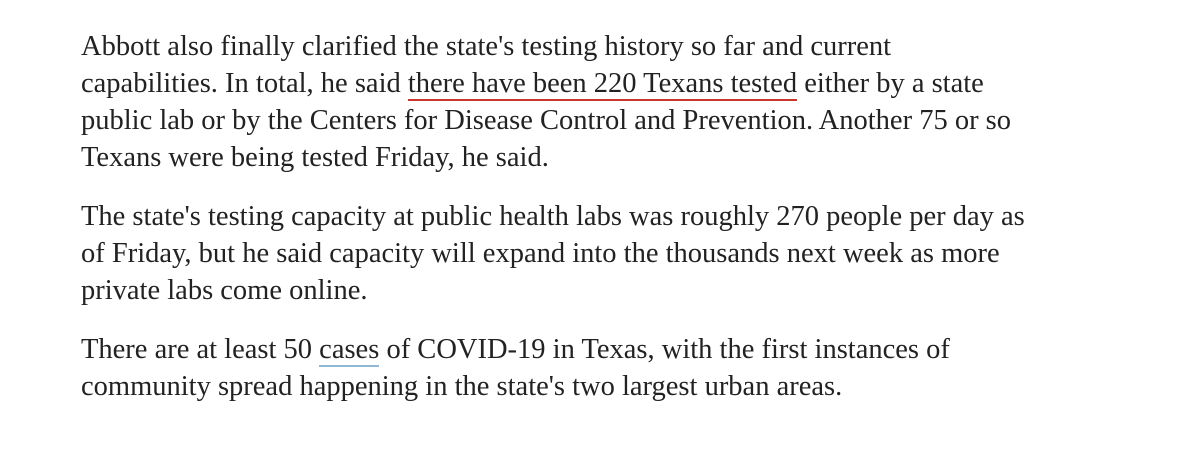 This screenshot has height=466, width=1200. Describe the element at coordinates (224, 290) in the screenshot. I see `paragraph-text: private labs come online.` at that location.